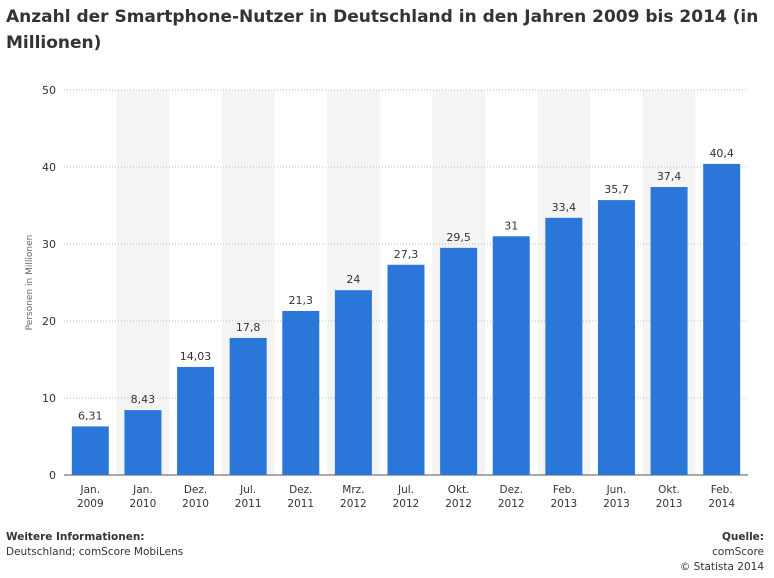 This screenshot has width=774, height=578. I want to click on y-tick-label: 20, so click(49, 321).